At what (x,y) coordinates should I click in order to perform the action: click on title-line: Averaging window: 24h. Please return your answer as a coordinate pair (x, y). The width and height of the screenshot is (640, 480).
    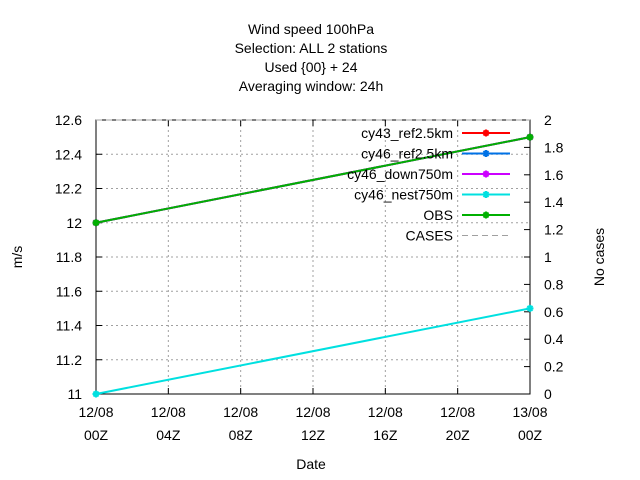
    Looking at the image, I should click on (311, 86).